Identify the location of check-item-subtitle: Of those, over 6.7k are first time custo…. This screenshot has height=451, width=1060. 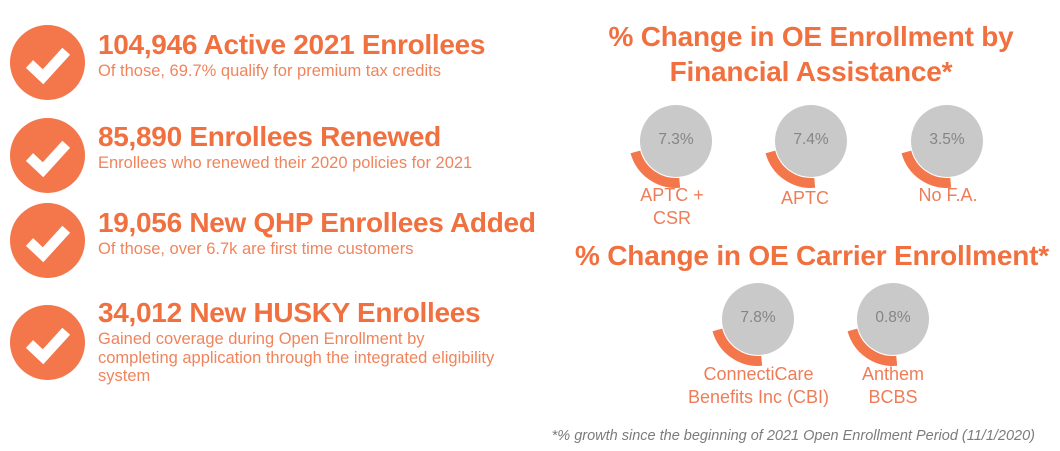
(256, 249).